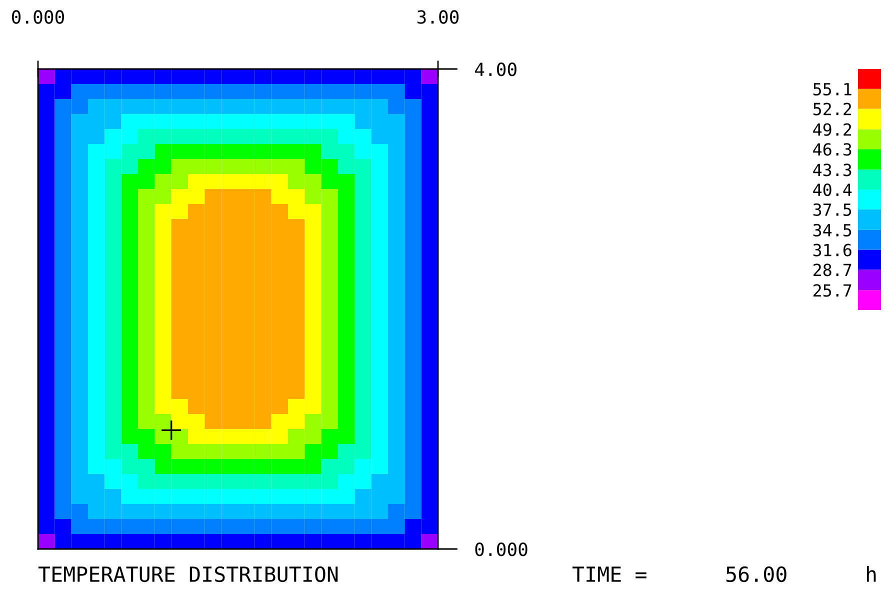  What do you see at coordinates (832, 190) in the screenshot?
I see `color-bar-label: 40.4` at bounding box center [832, 190].